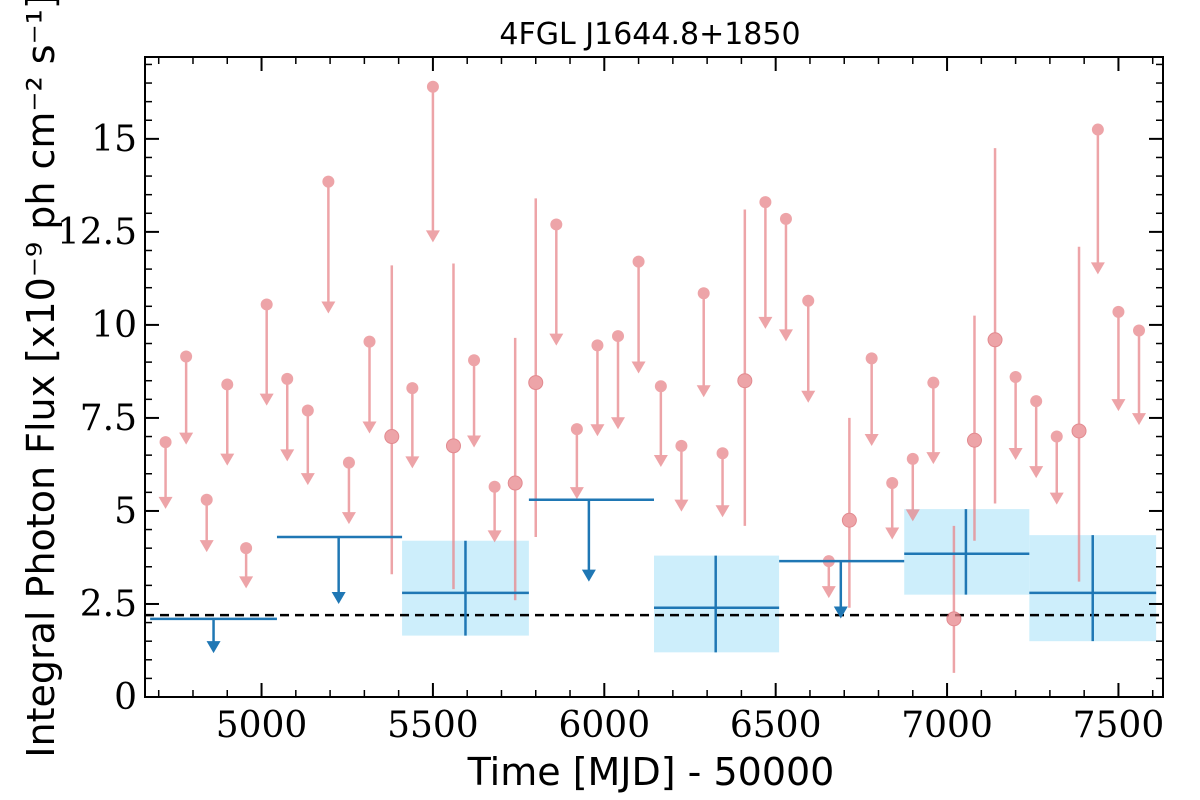  Describe the element at coordinates (776, 725) in the screenshot. I see `x-tick-label: 6500` at that location.